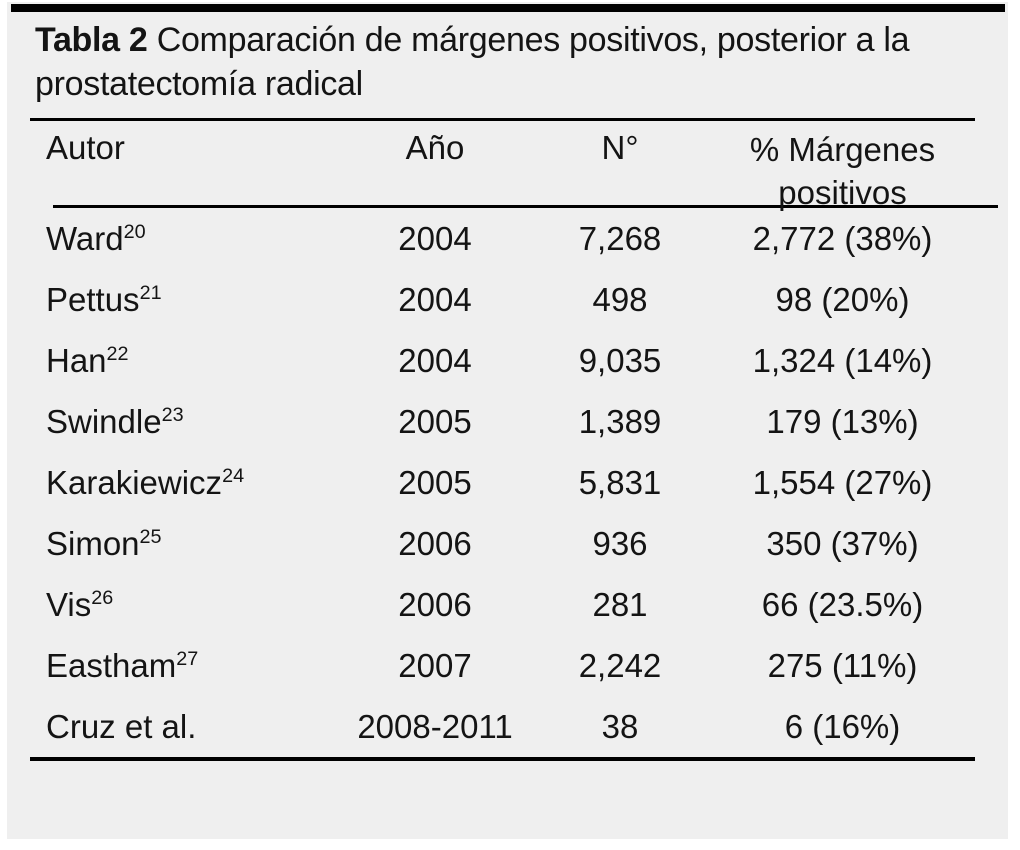 Image resolution: width=1020 pixels, height=850 pixels. What do you see at coordinates (185, 422) in the screenshot?
I see `author-cell: Swindle23` at bounding box center [185, 422].